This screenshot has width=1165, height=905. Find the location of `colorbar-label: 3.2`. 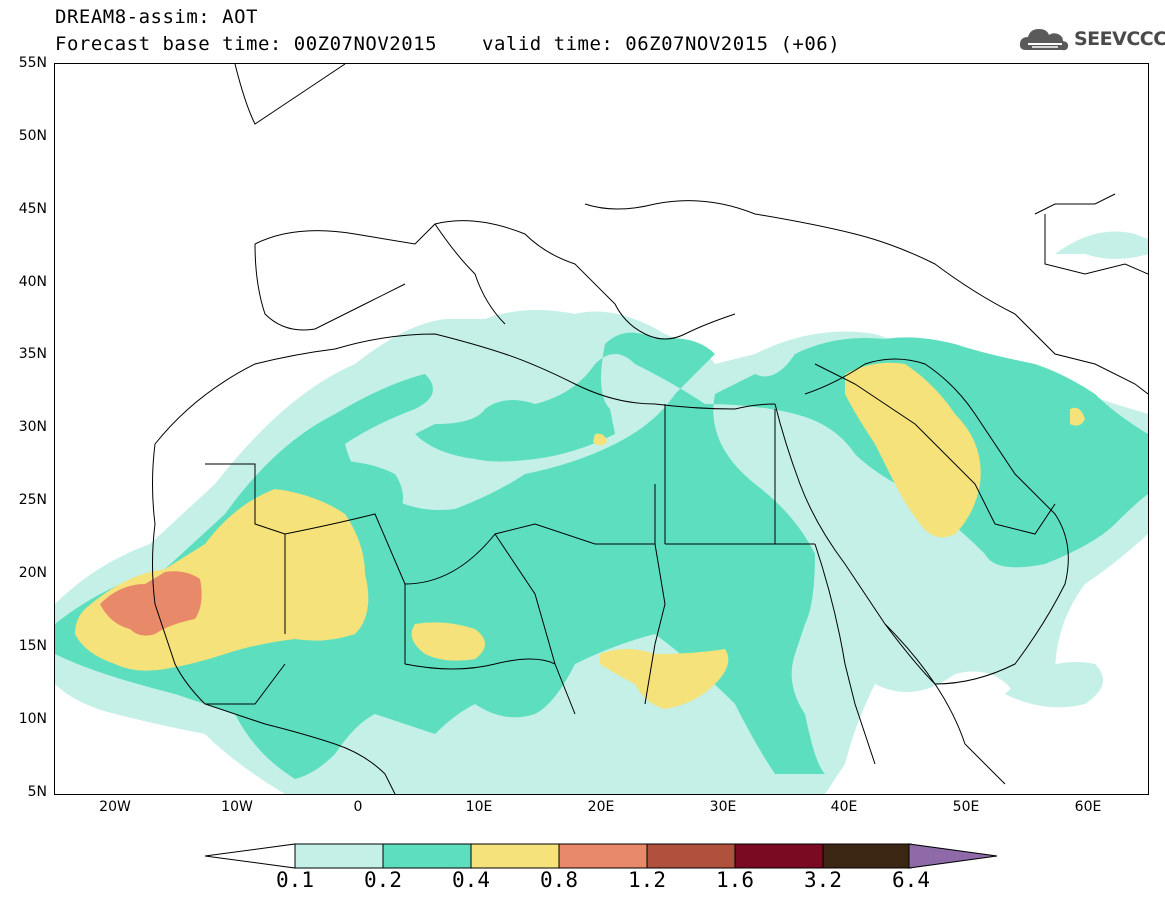

colorbar-label: 3.2 is located at coordinates (823, 880).